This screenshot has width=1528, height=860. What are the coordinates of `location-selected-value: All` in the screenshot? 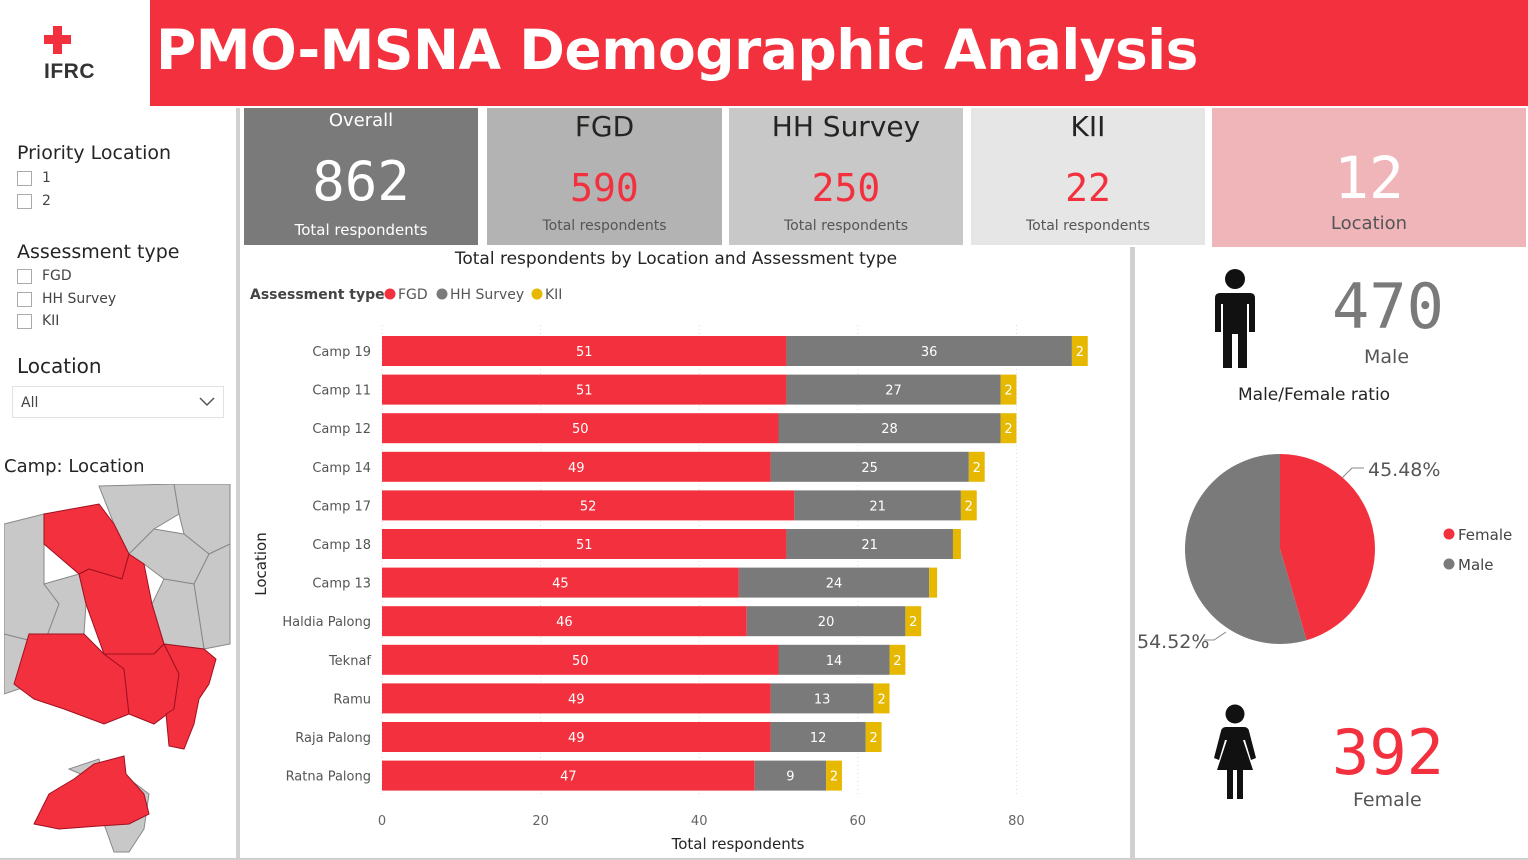 It's located at (30, 403).